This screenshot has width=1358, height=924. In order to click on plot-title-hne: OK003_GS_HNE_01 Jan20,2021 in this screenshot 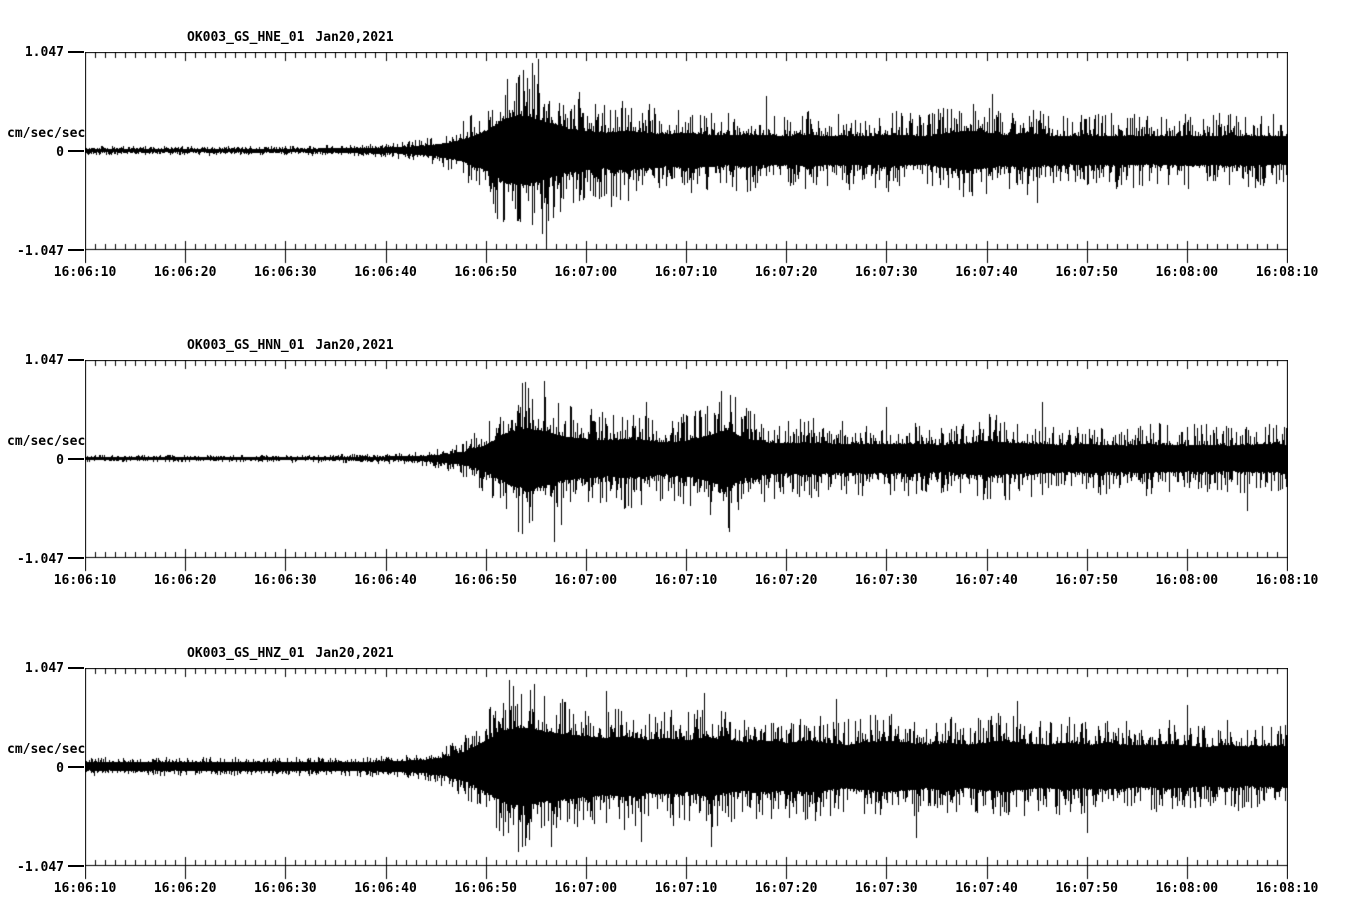, I will do `click(290, 37)`.